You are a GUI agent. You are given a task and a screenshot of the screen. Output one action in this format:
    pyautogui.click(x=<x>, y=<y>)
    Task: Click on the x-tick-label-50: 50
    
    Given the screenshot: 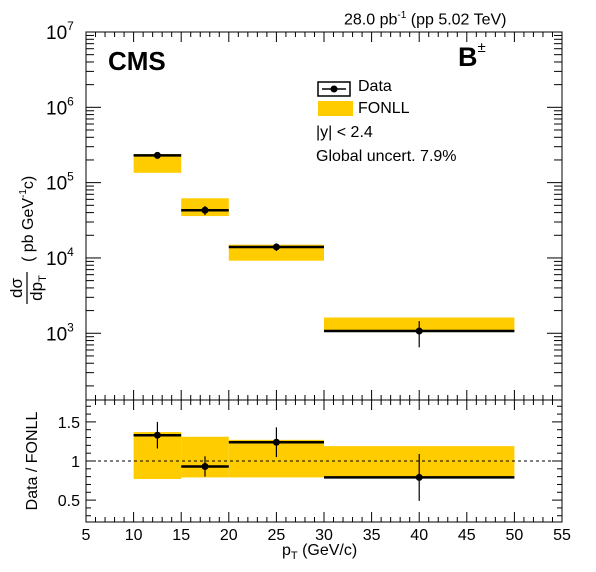 What is the action you would take?
    pyautogui.click(x=515, y=535)
    